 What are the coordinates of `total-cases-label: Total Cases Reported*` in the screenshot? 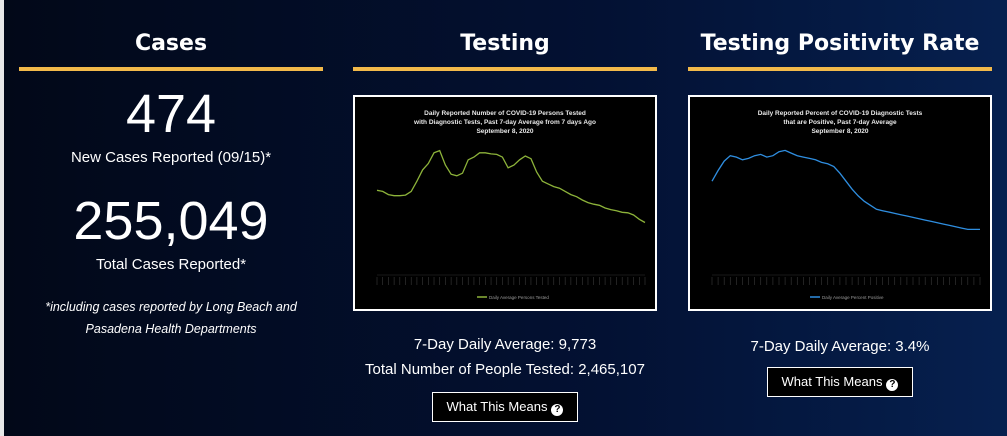 It's located at (171, 264).